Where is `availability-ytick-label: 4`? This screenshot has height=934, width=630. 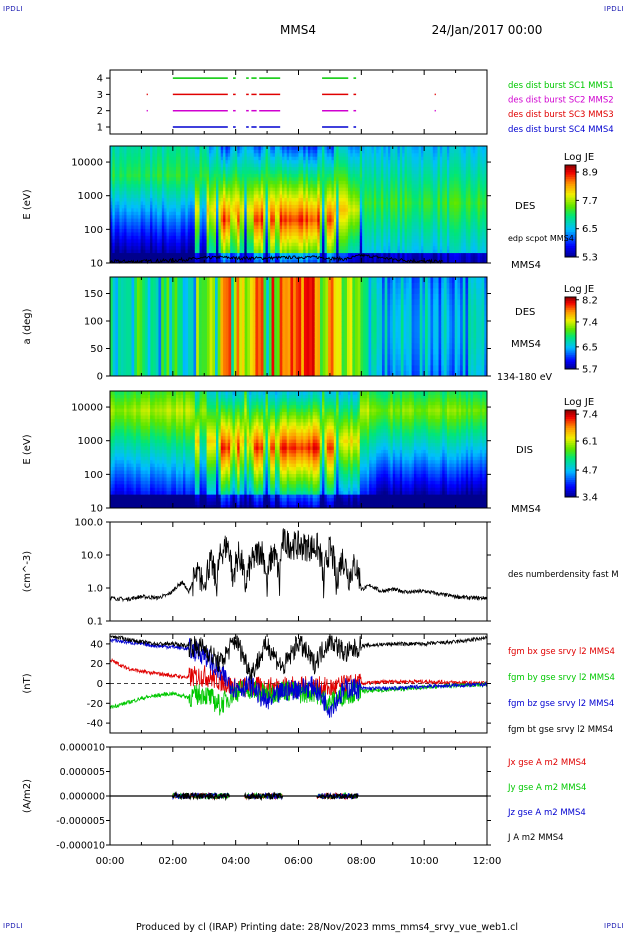
availability-ytick-label: 4 is located at coordinates (100, 79).